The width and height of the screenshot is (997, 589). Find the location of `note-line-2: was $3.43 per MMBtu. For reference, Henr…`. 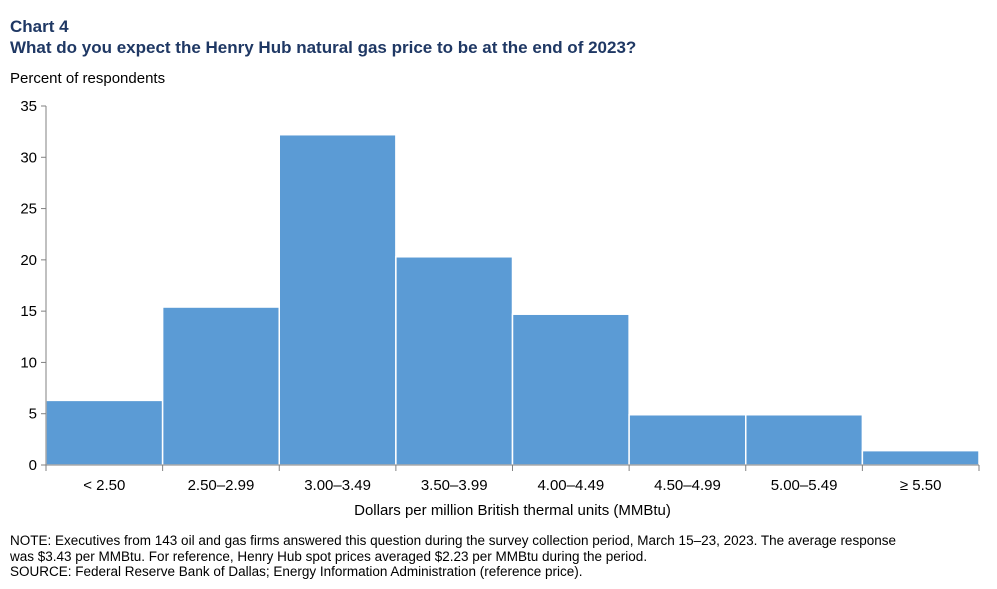

note-line-2: was $3.43 per MMBtu. For reference, Henr… is located at coordinates (329, 556).